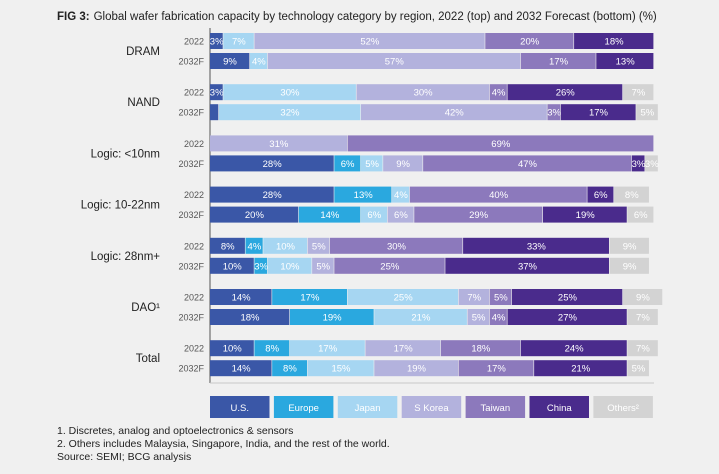 The image size is (719, 474). I want to click on legend-label: Taiwan, so click(496, 408).